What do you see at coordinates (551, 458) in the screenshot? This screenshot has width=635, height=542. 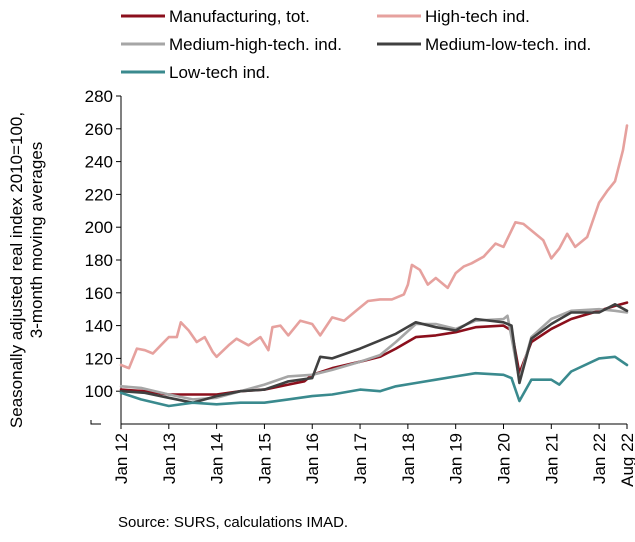 I see `x-tick-label: Jan 21` at bounding box center [551, 458].